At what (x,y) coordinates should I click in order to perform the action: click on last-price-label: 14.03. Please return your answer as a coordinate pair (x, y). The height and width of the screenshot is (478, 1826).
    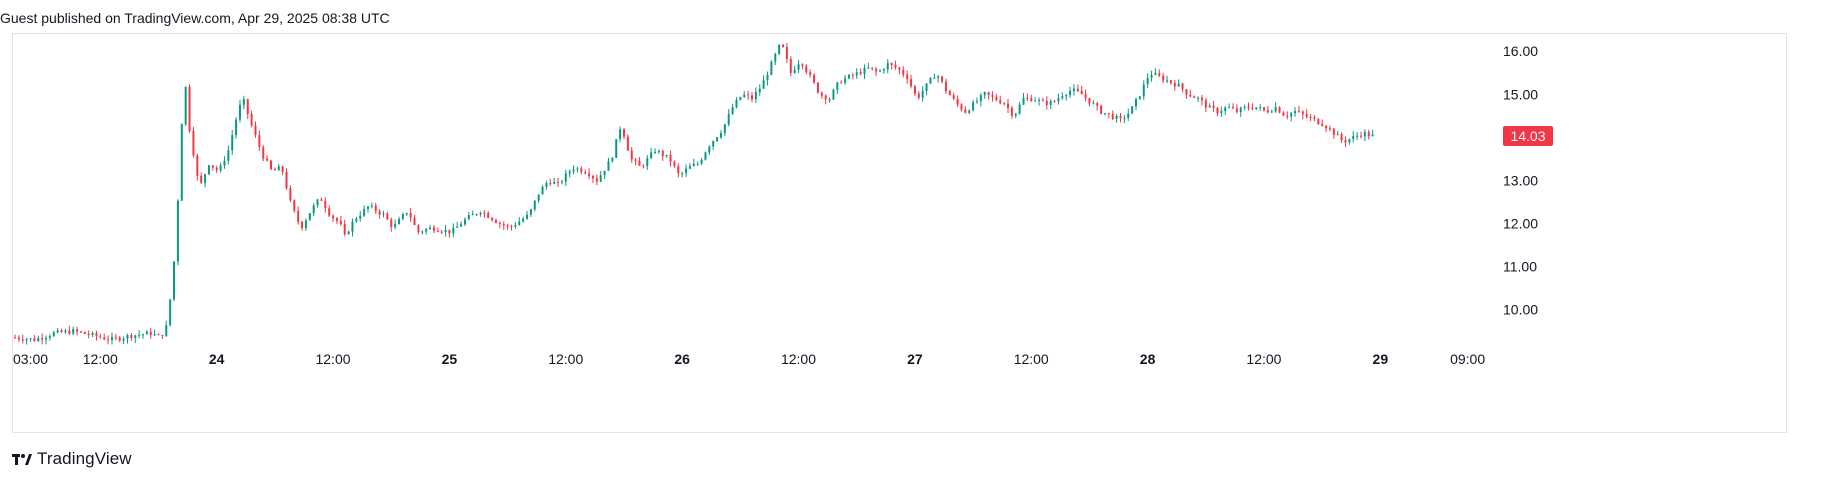
    Looking at the image, I should click on (1527, 136).